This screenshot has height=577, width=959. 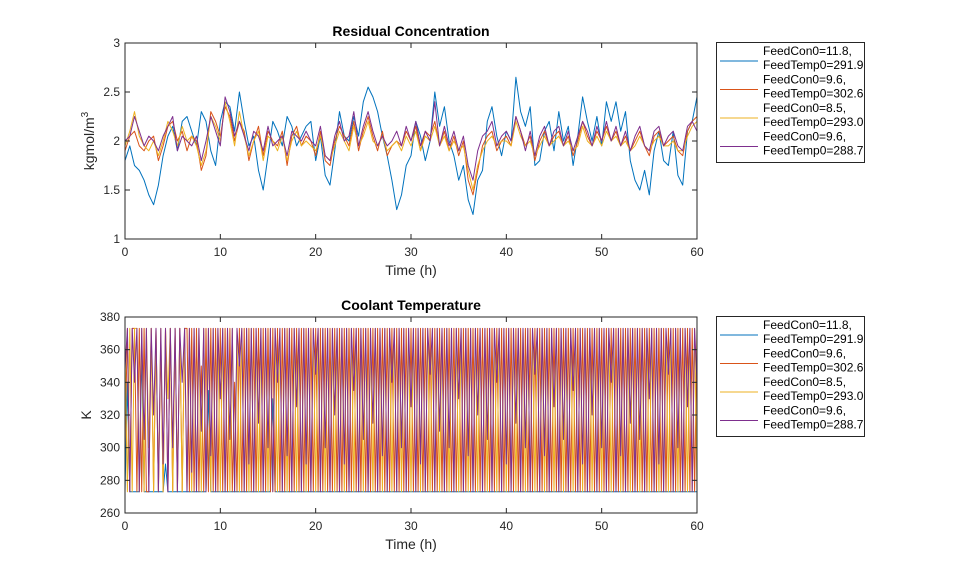 What do you see at coordinates (110, 448) in the screenshot?
I see `y-tick-label: 300` at bounding box center [110, 448].